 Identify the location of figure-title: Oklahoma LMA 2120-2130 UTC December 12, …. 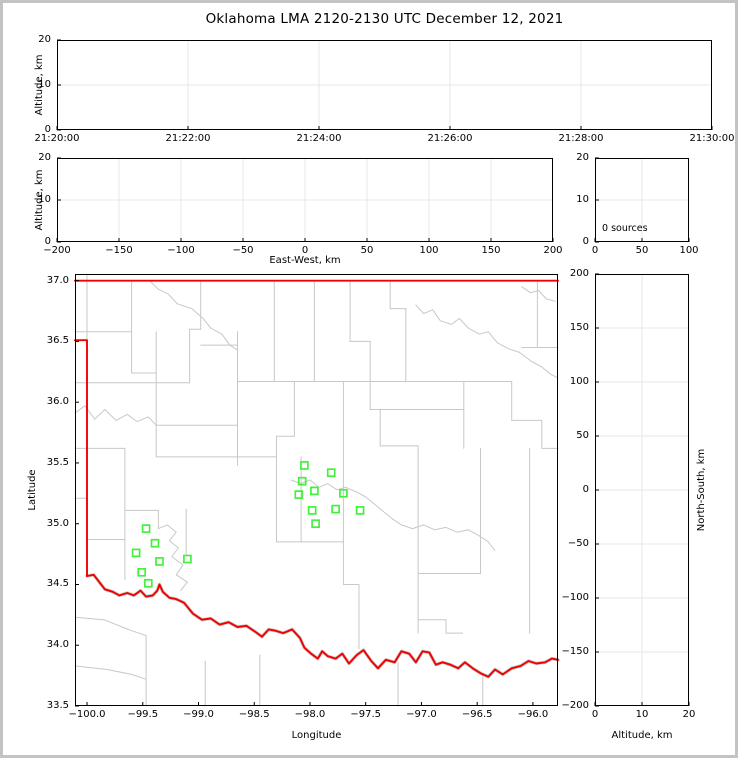
(384, 19).